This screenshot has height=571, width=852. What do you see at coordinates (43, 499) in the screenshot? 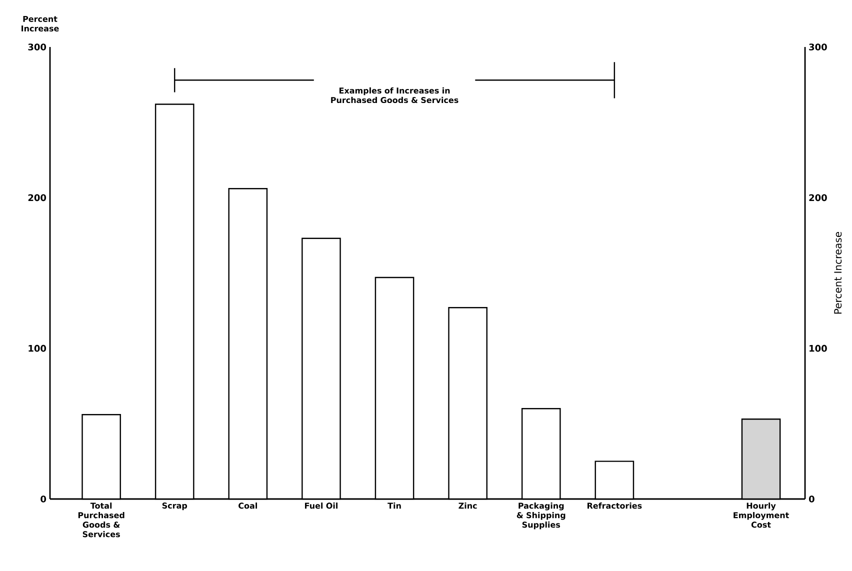
I see `y-tick-label: 0` at bounding box center [43, 499].